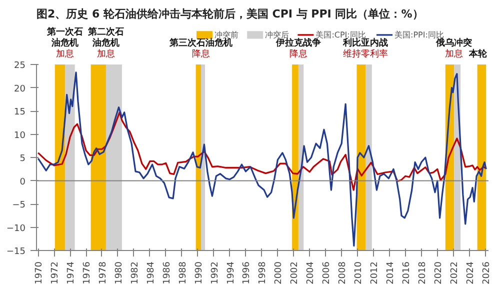 This screenshot has height=287, width=500. Describe the element at coordinates (391, 272) in the screenshot. I see `x-tick-label: 2014` at that location.